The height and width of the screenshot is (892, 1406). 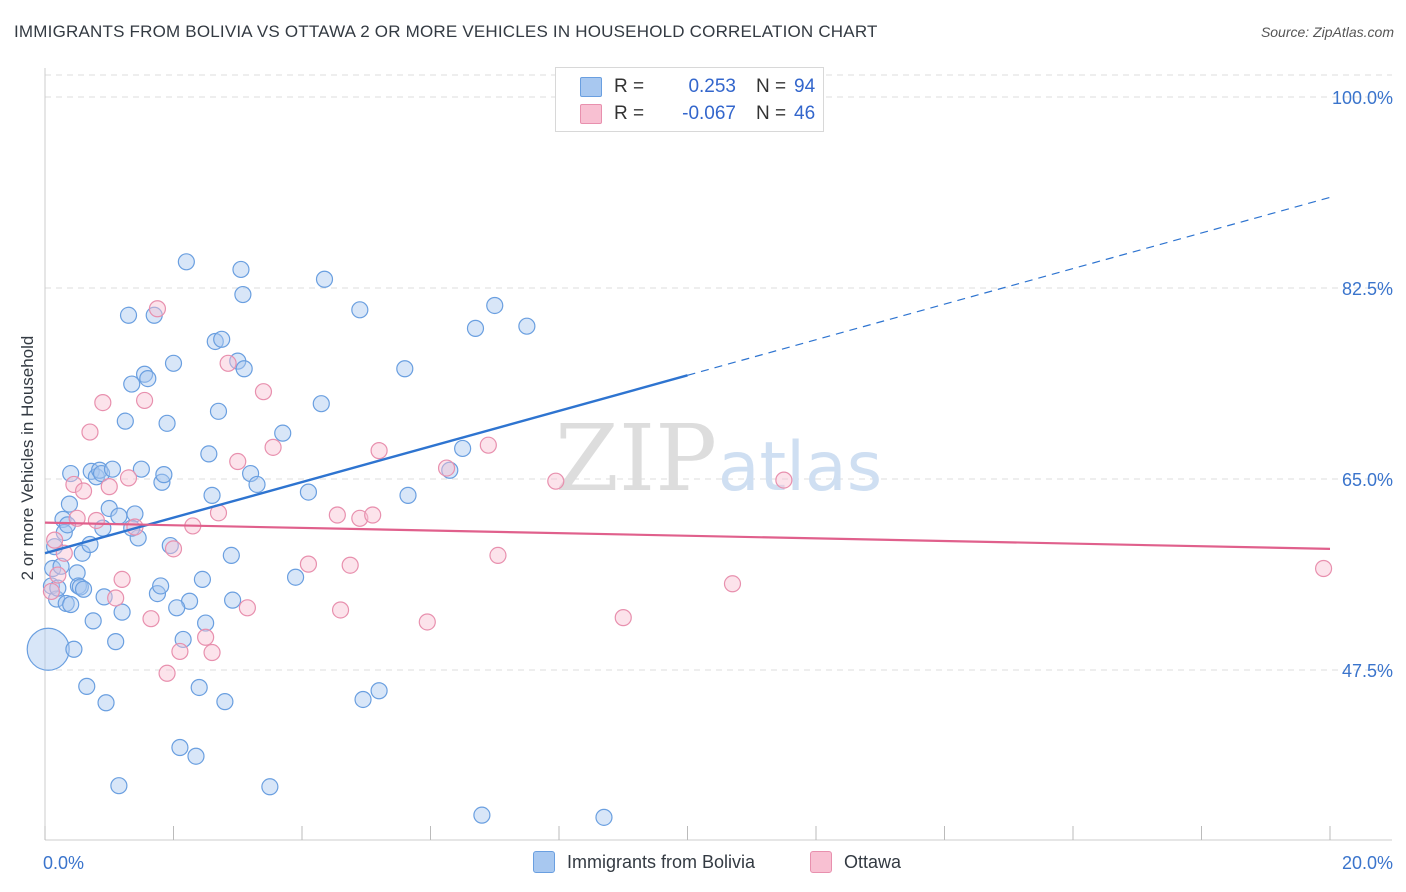 What do you see at coordinates (805, 113) in the screenshot?
I see `legend-n-value: 46` at bounding box center [805, 113].